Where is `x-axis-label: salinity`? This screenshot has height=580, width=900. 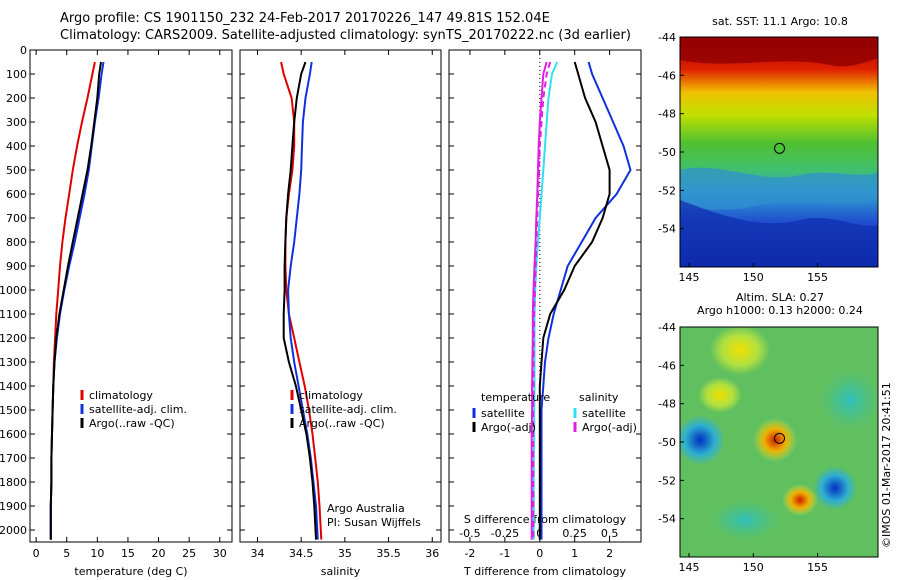 x-axis-label: salinity is located at coordinates (341, 571).